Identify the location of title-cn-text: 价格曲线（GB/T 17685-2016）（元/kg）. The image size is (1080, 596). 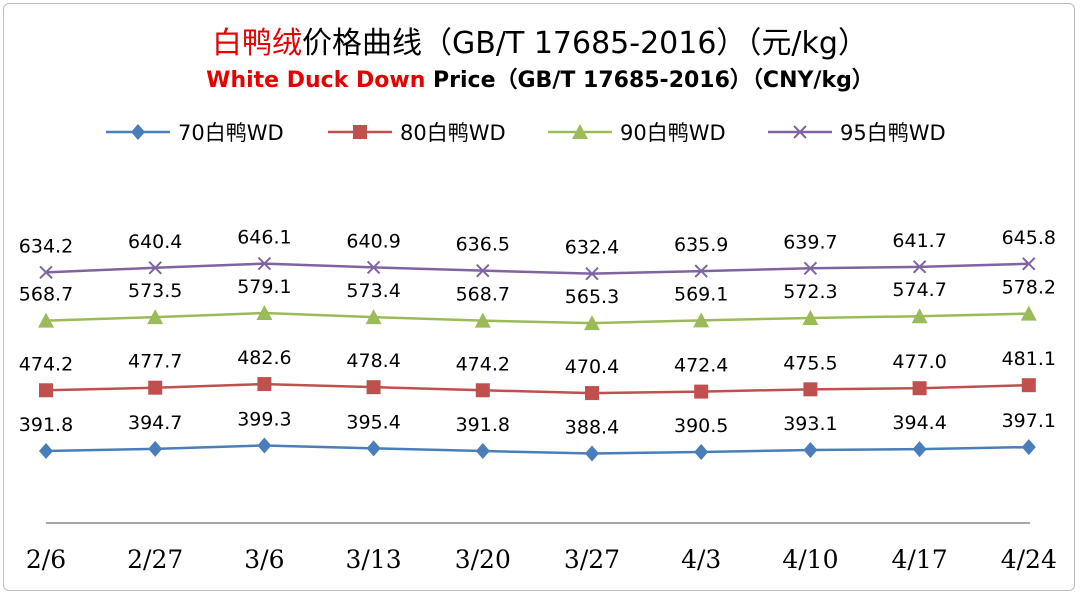
(585, 43).